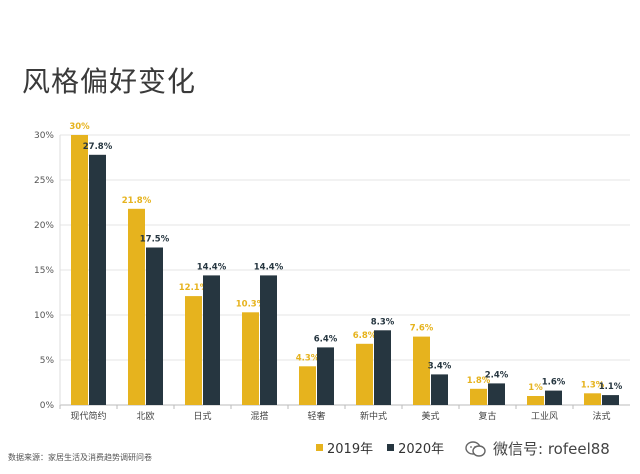 The image size is (640, 474). I want to click on data-label: 1.1%, so click(611, 387).